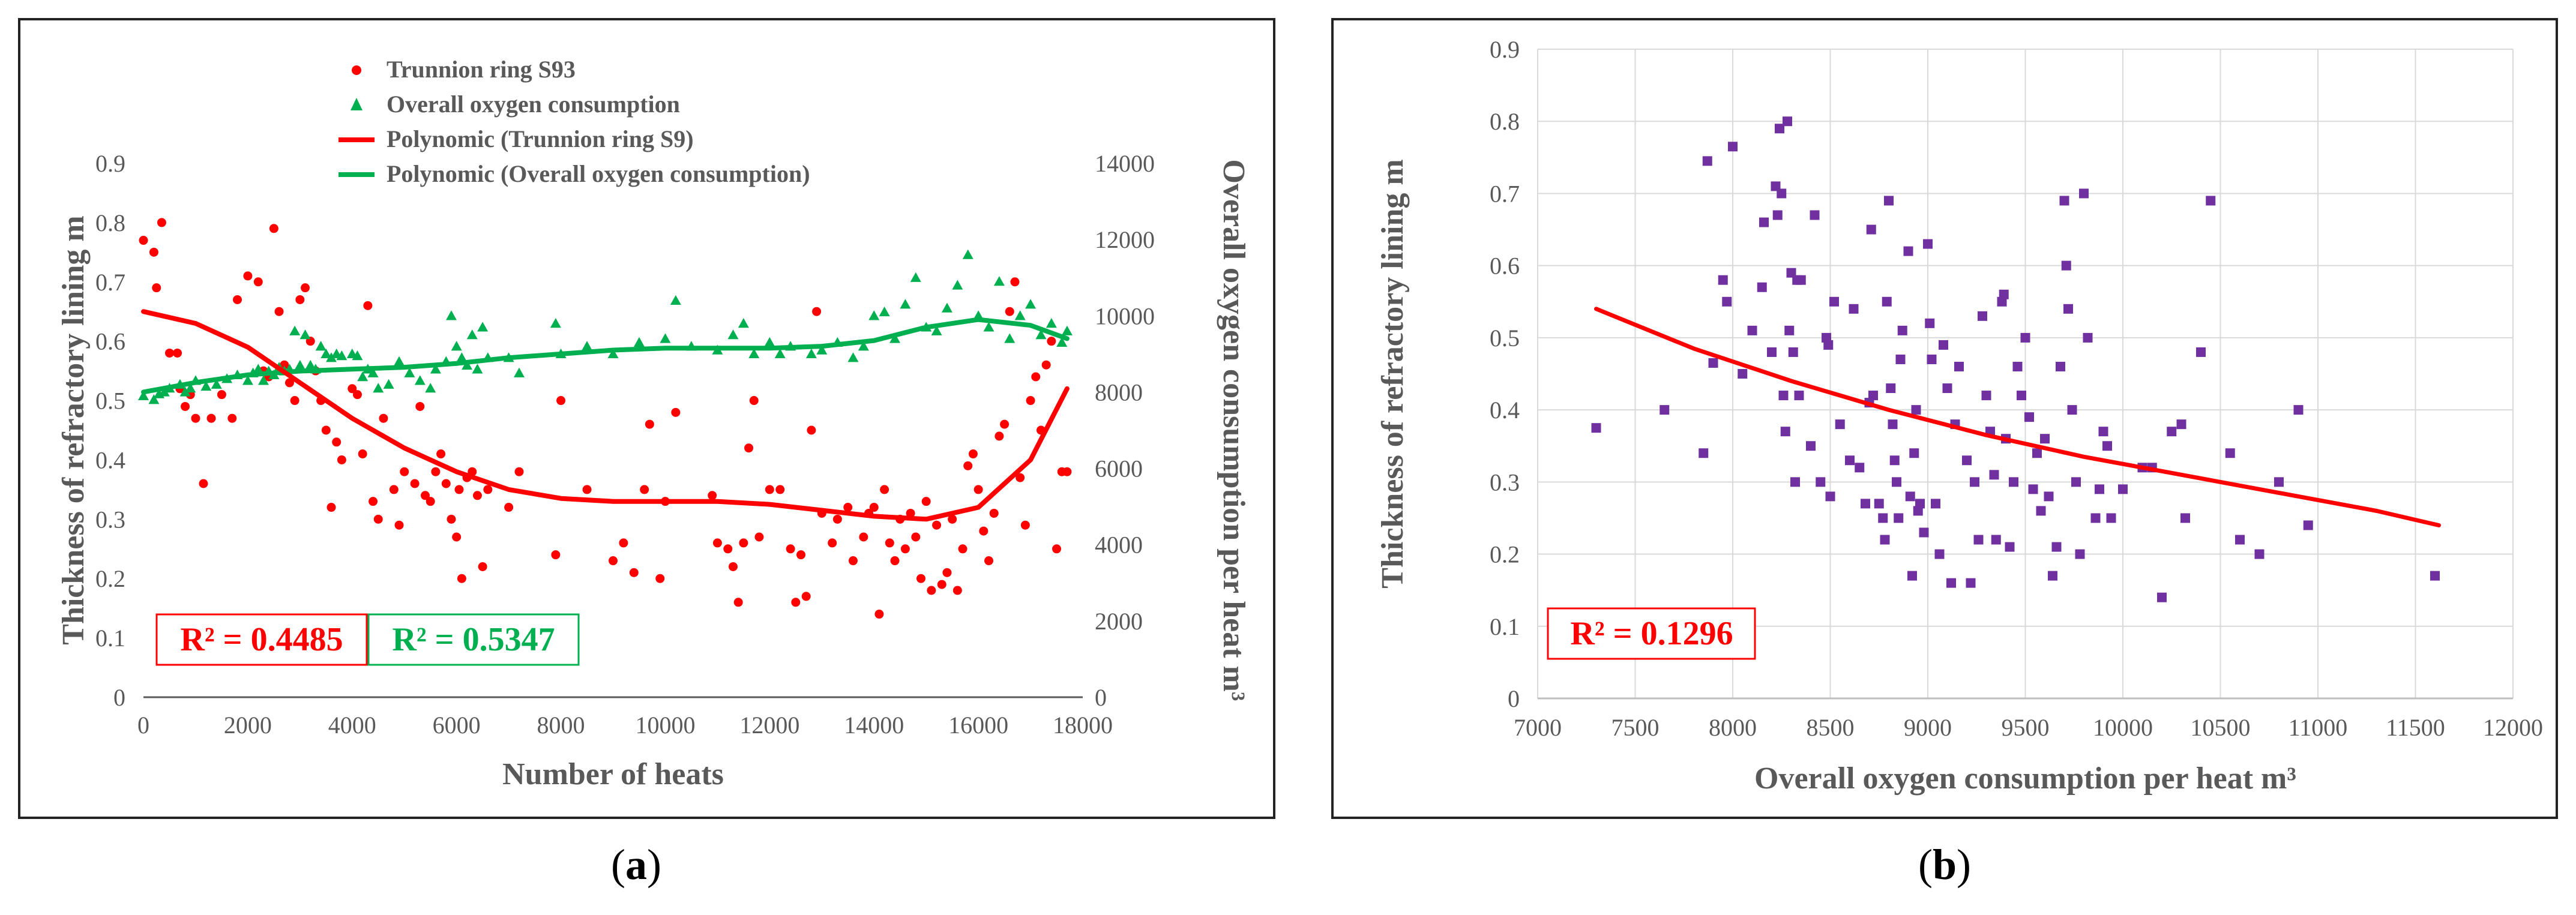 The height and width of the screenshot is (915, 2576). What do you see at coordinates (1928, 727) in the screenshot?
I see `x-tick-label: 9000` at bounding box center [1928, 727].